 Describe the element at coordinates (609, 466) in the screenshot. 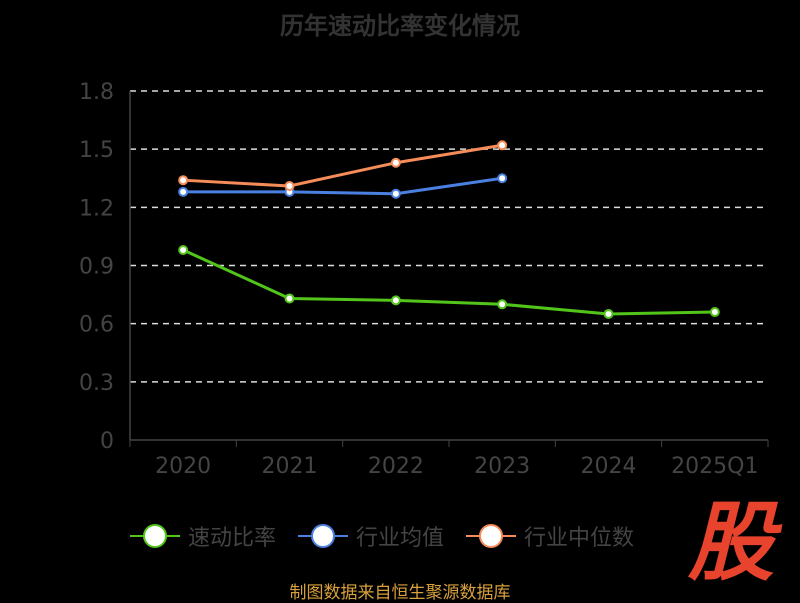

I see `x-tick-label: 2024` at that location.